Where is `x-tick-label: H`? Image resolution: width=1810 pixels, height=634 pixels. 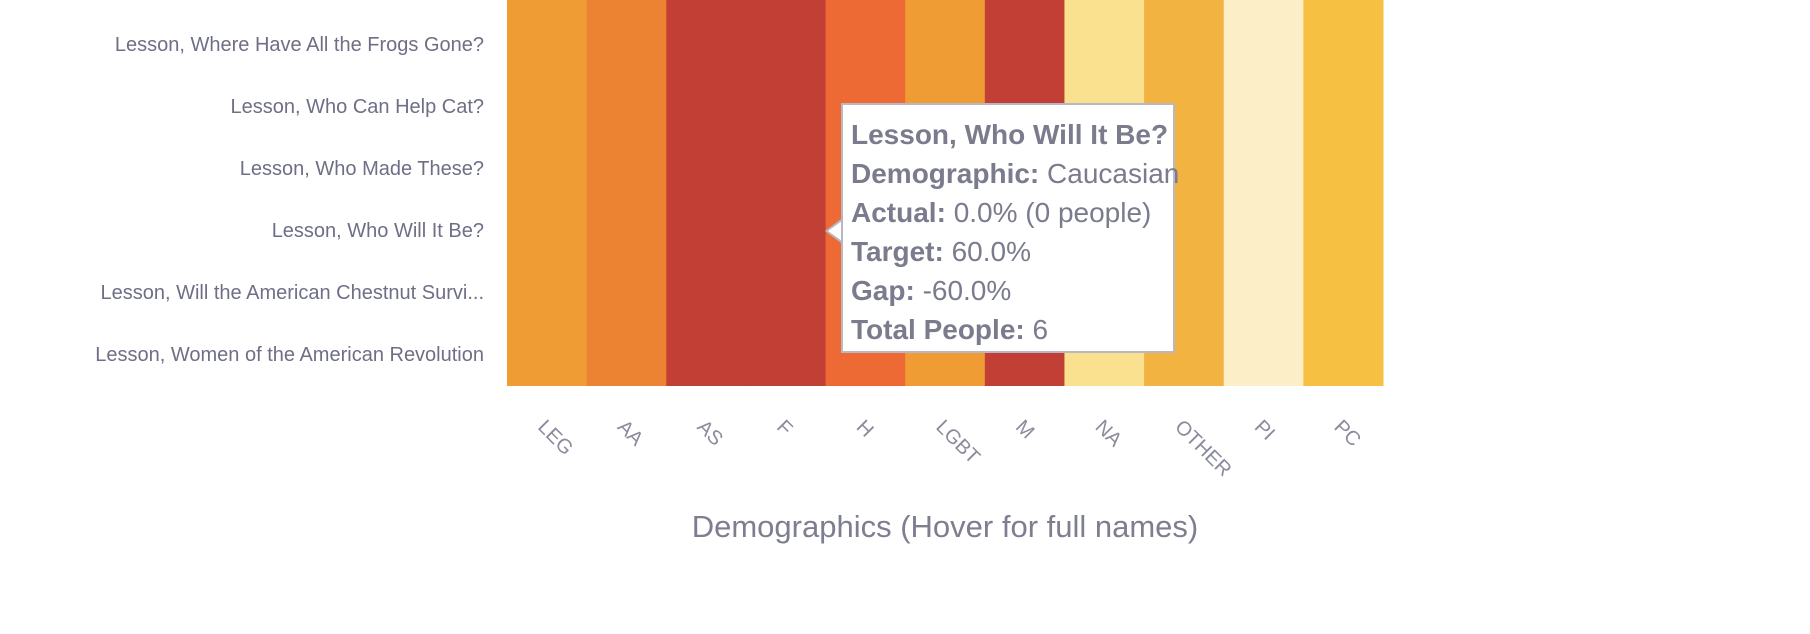 x-tick-label: H is located at coordinates (865, 429).